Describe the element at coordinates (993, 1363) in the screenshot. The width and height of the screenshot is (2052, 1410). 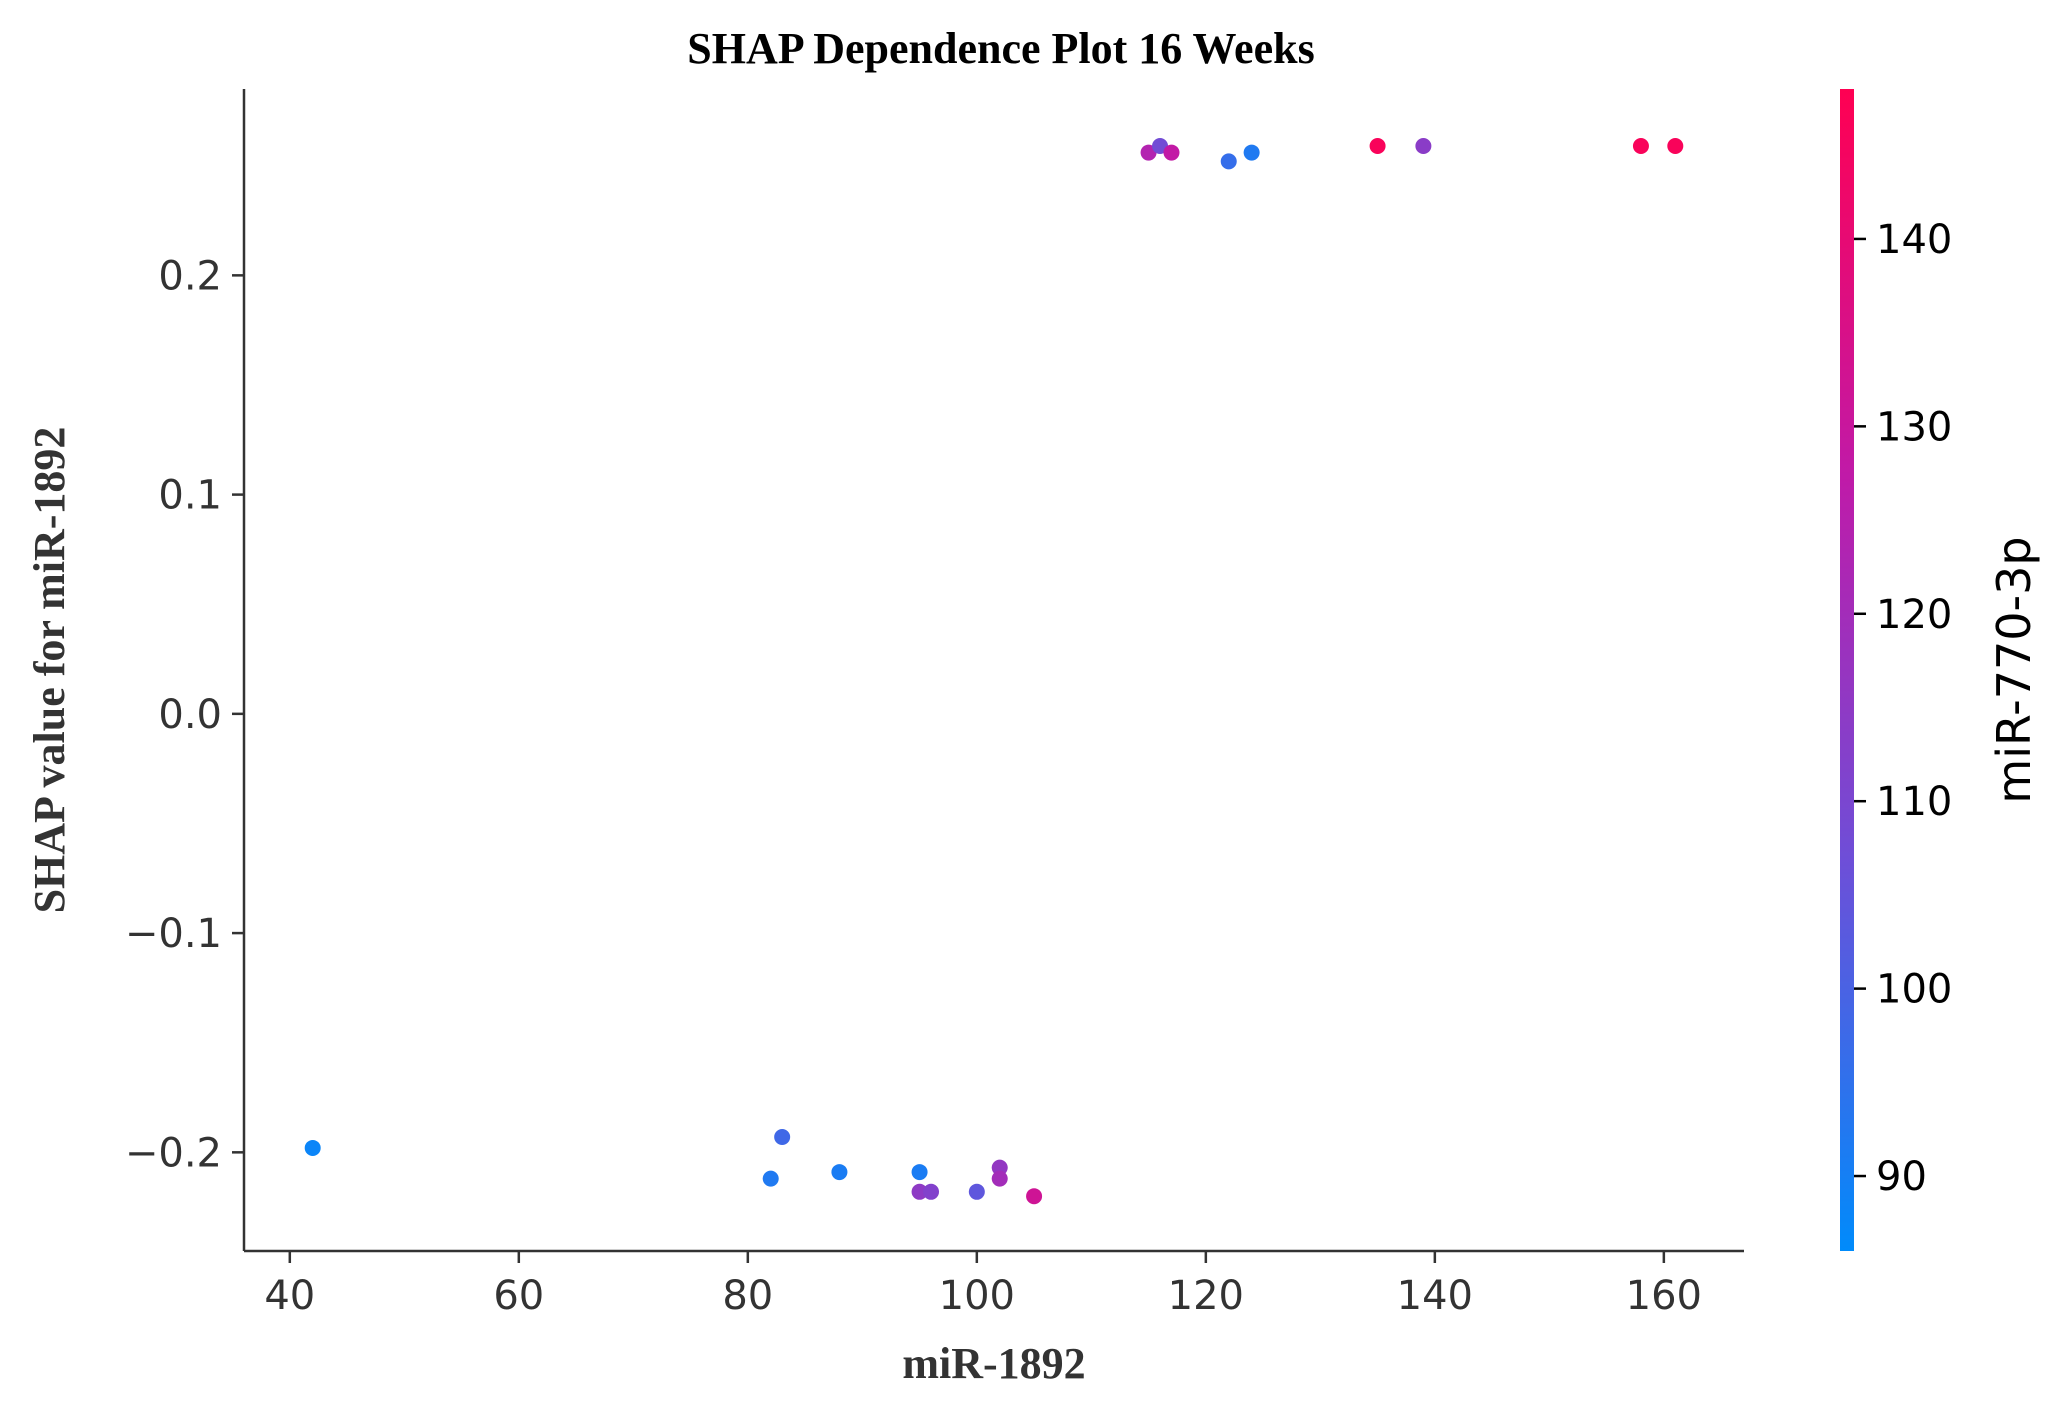
I see `x-axis-label: miR-1892` at that location.